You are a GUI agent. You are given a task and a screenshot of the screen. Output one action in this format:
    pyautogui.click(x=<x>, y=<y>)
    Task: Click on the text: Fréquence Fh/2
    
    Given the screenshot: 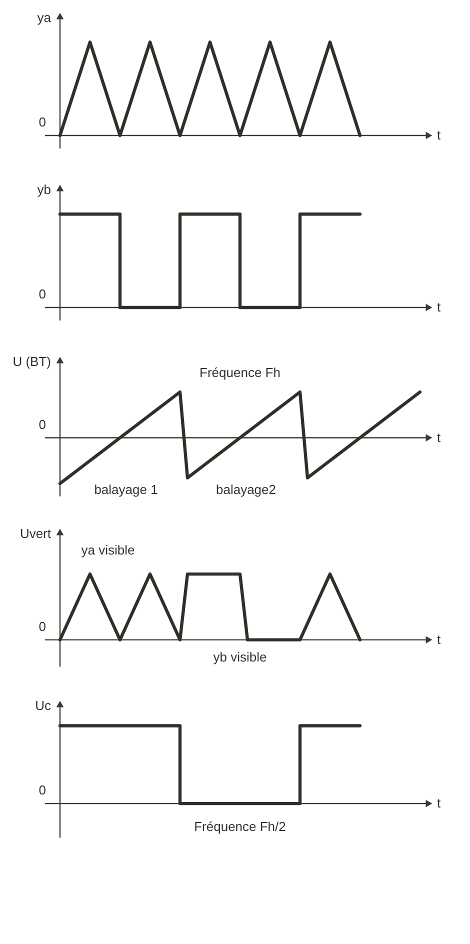 What is the action you would take?
    pyautogui.click(x=240, y=826)
    